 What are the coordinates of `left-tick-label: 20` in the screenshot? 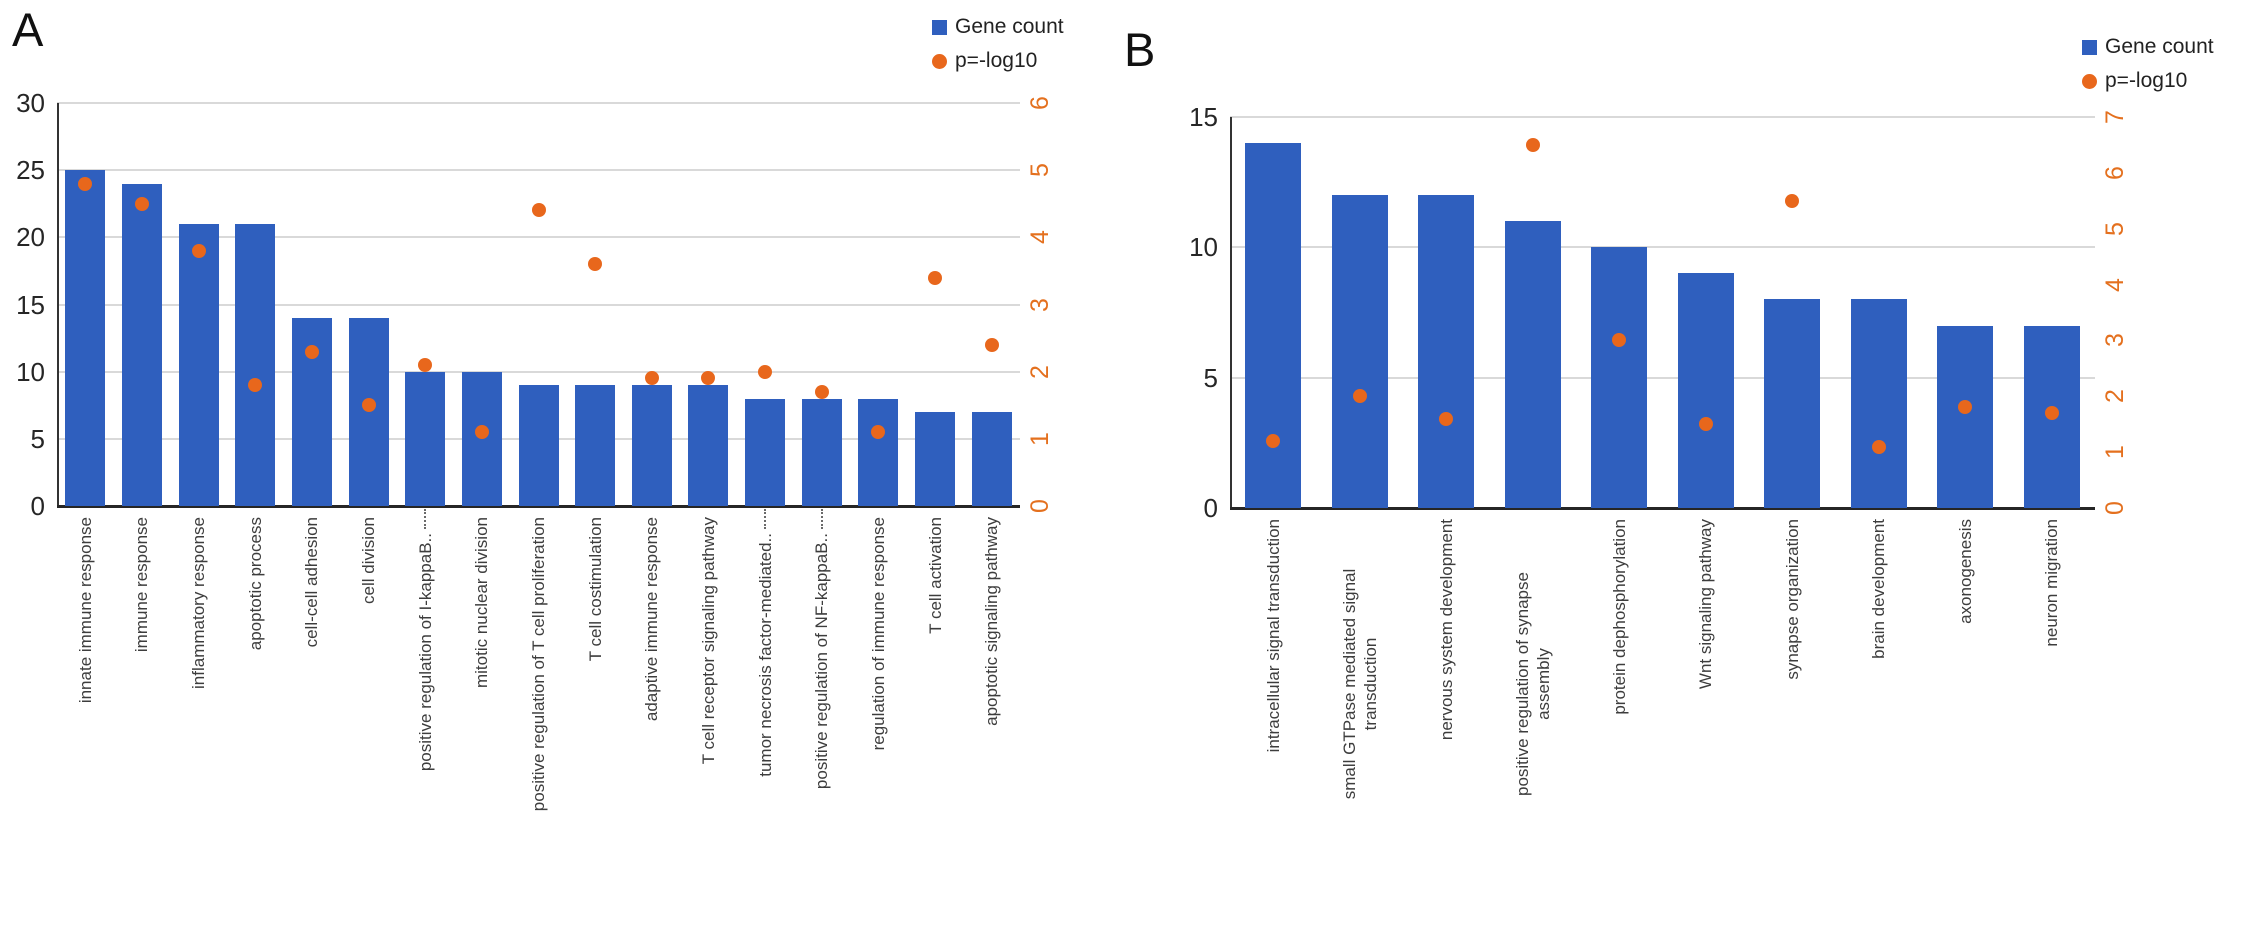 It's located at (30, 237).